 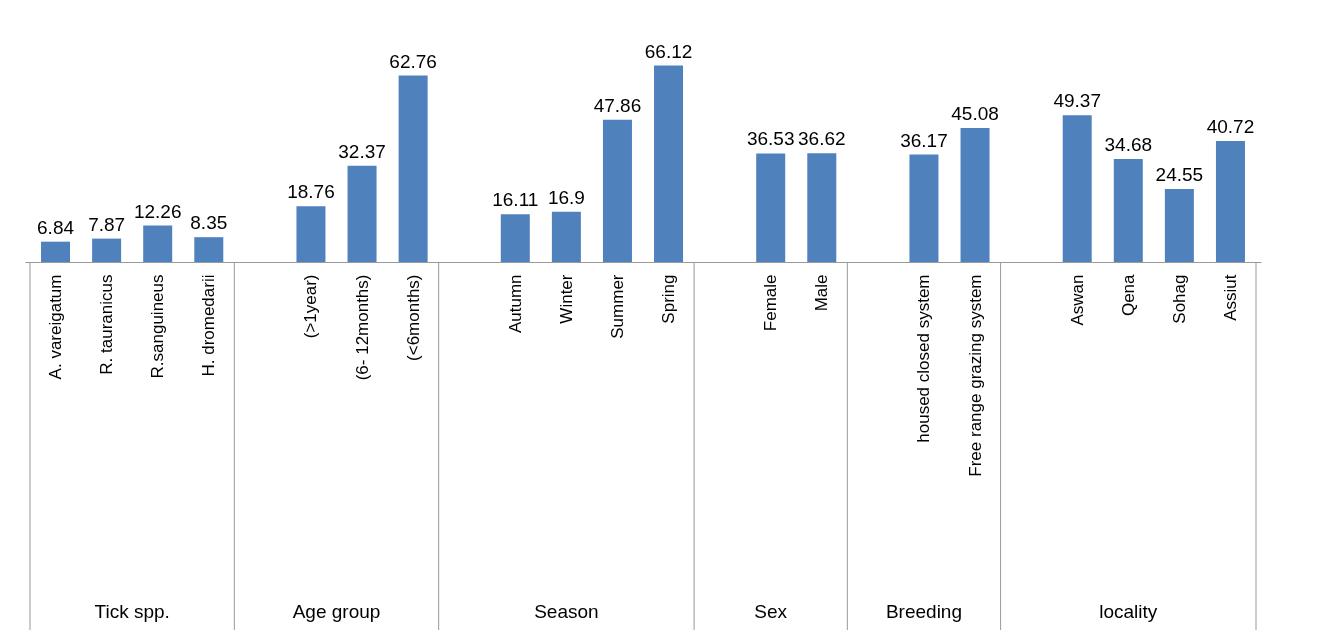 What do you see at coordinates (669, 299) in the screenshot?
I see `x-tick-label: Spring` at bounding box center [669, 299].